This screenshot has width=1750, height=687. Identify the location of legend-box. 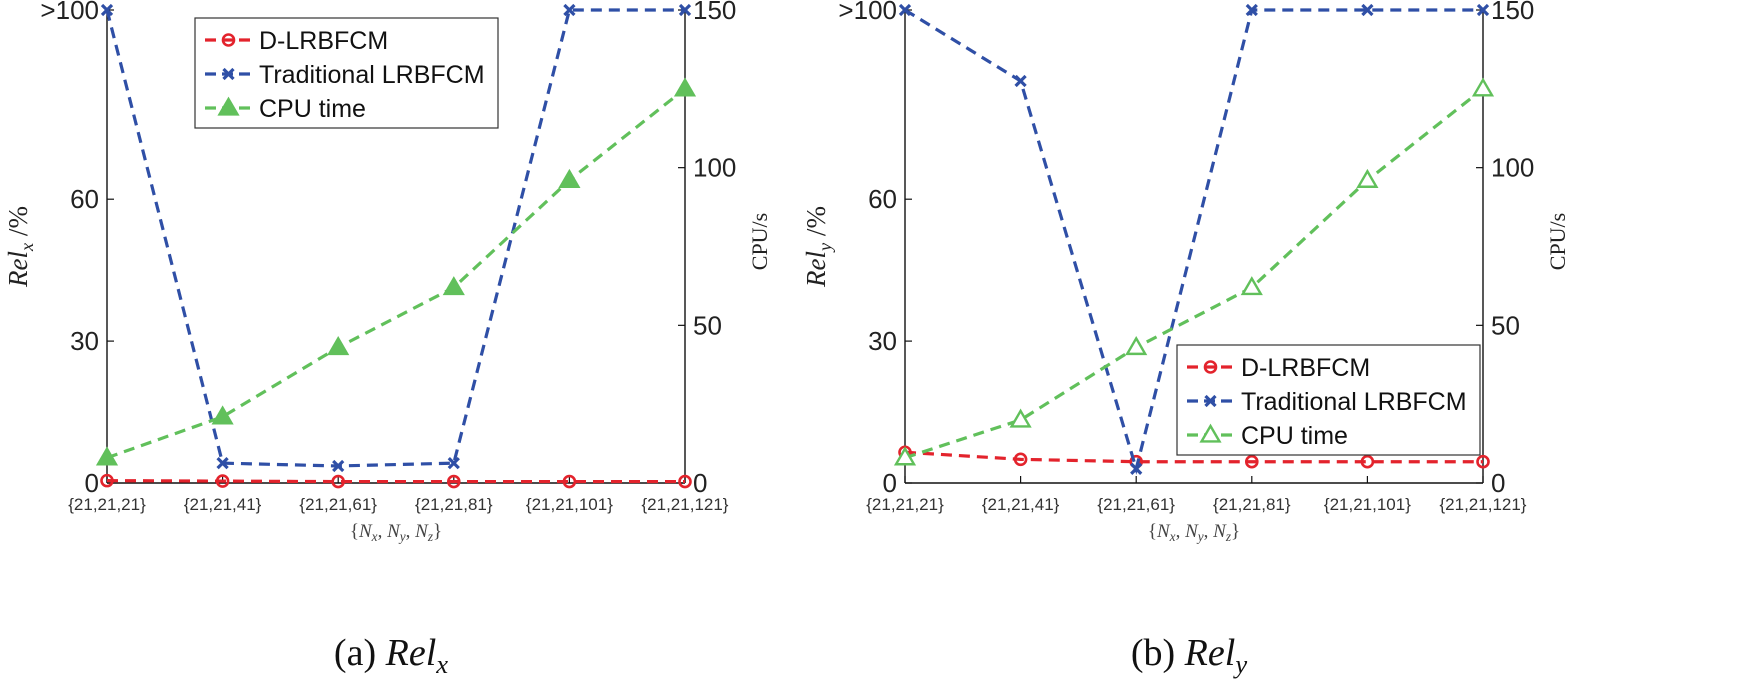
(346, 73).